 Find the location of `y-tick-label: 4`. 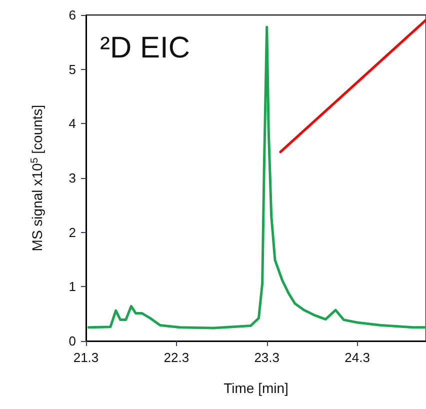

y-tick-label: 4 is located at coordinates (72, 124).